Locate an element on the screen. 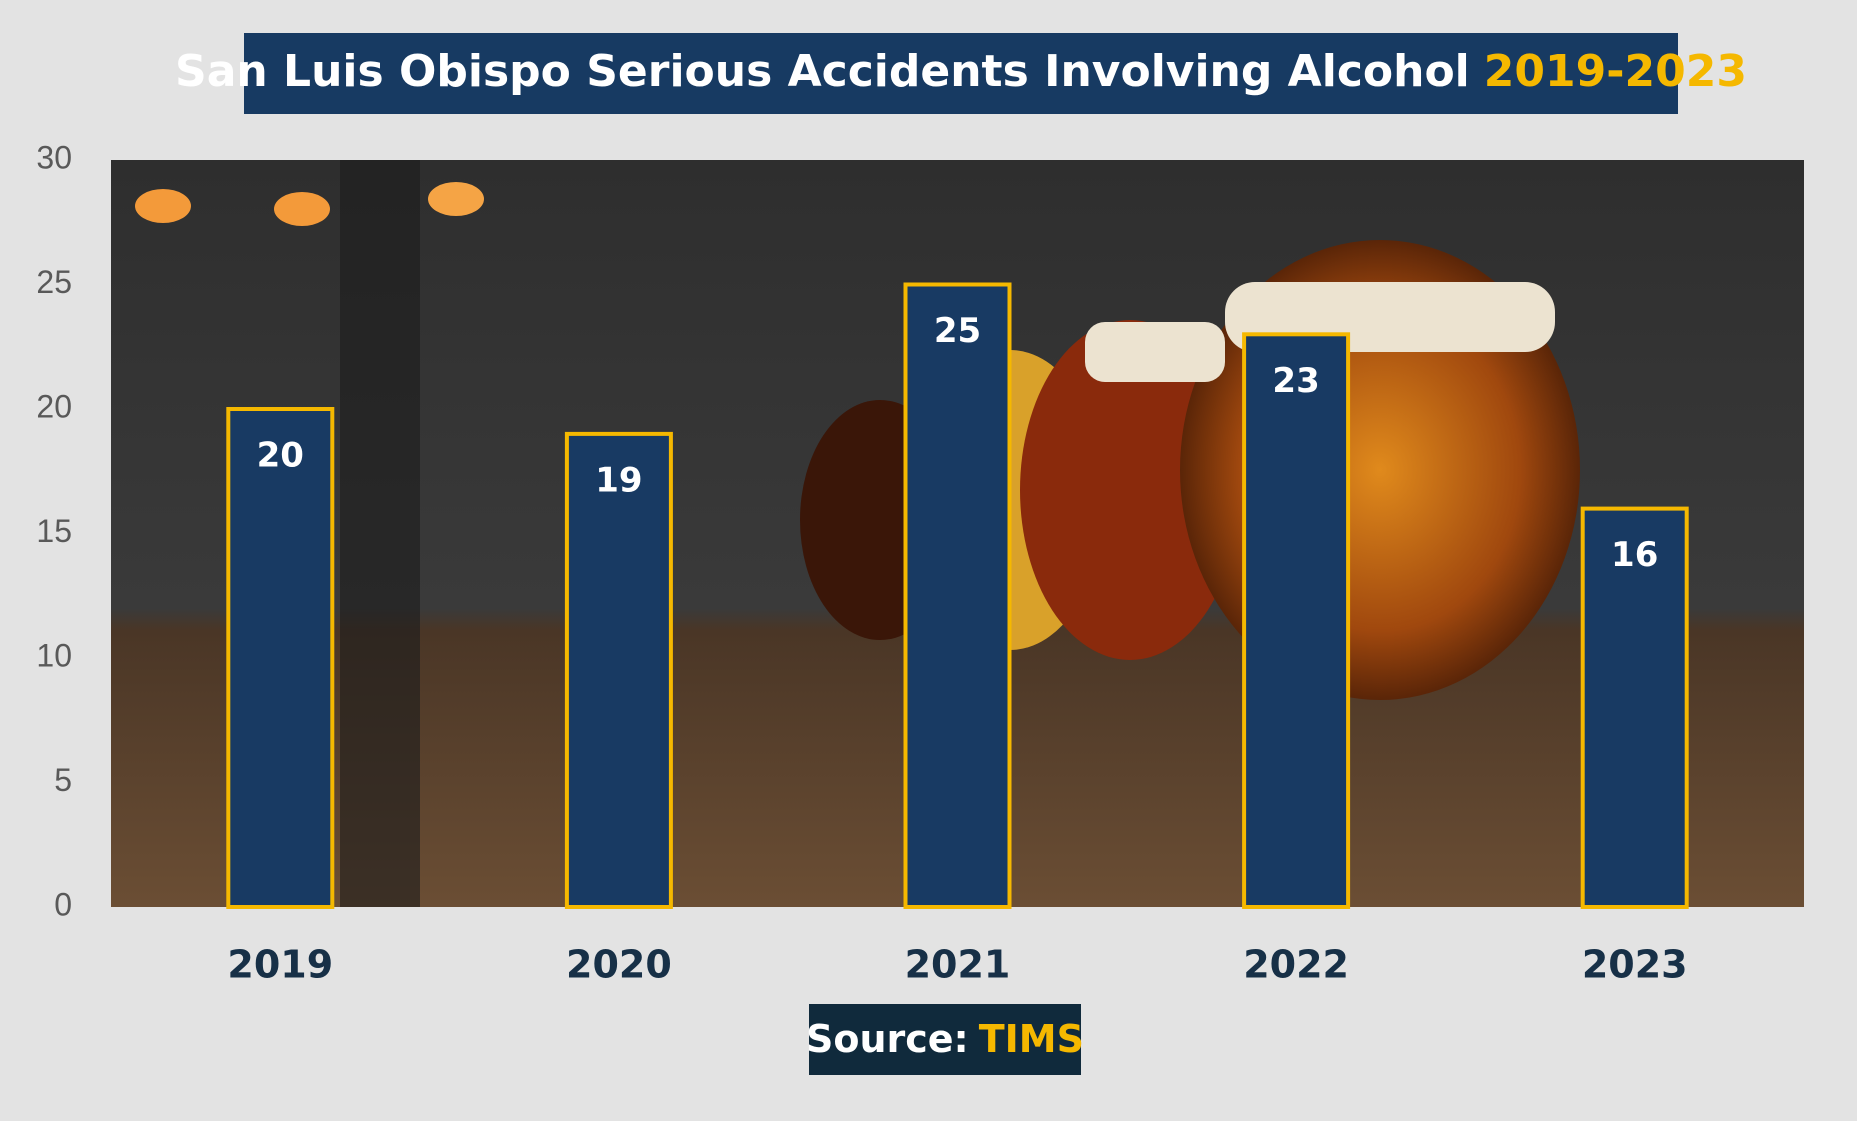  title-years: 2019-2023 is located at coordinates (1615, 71).